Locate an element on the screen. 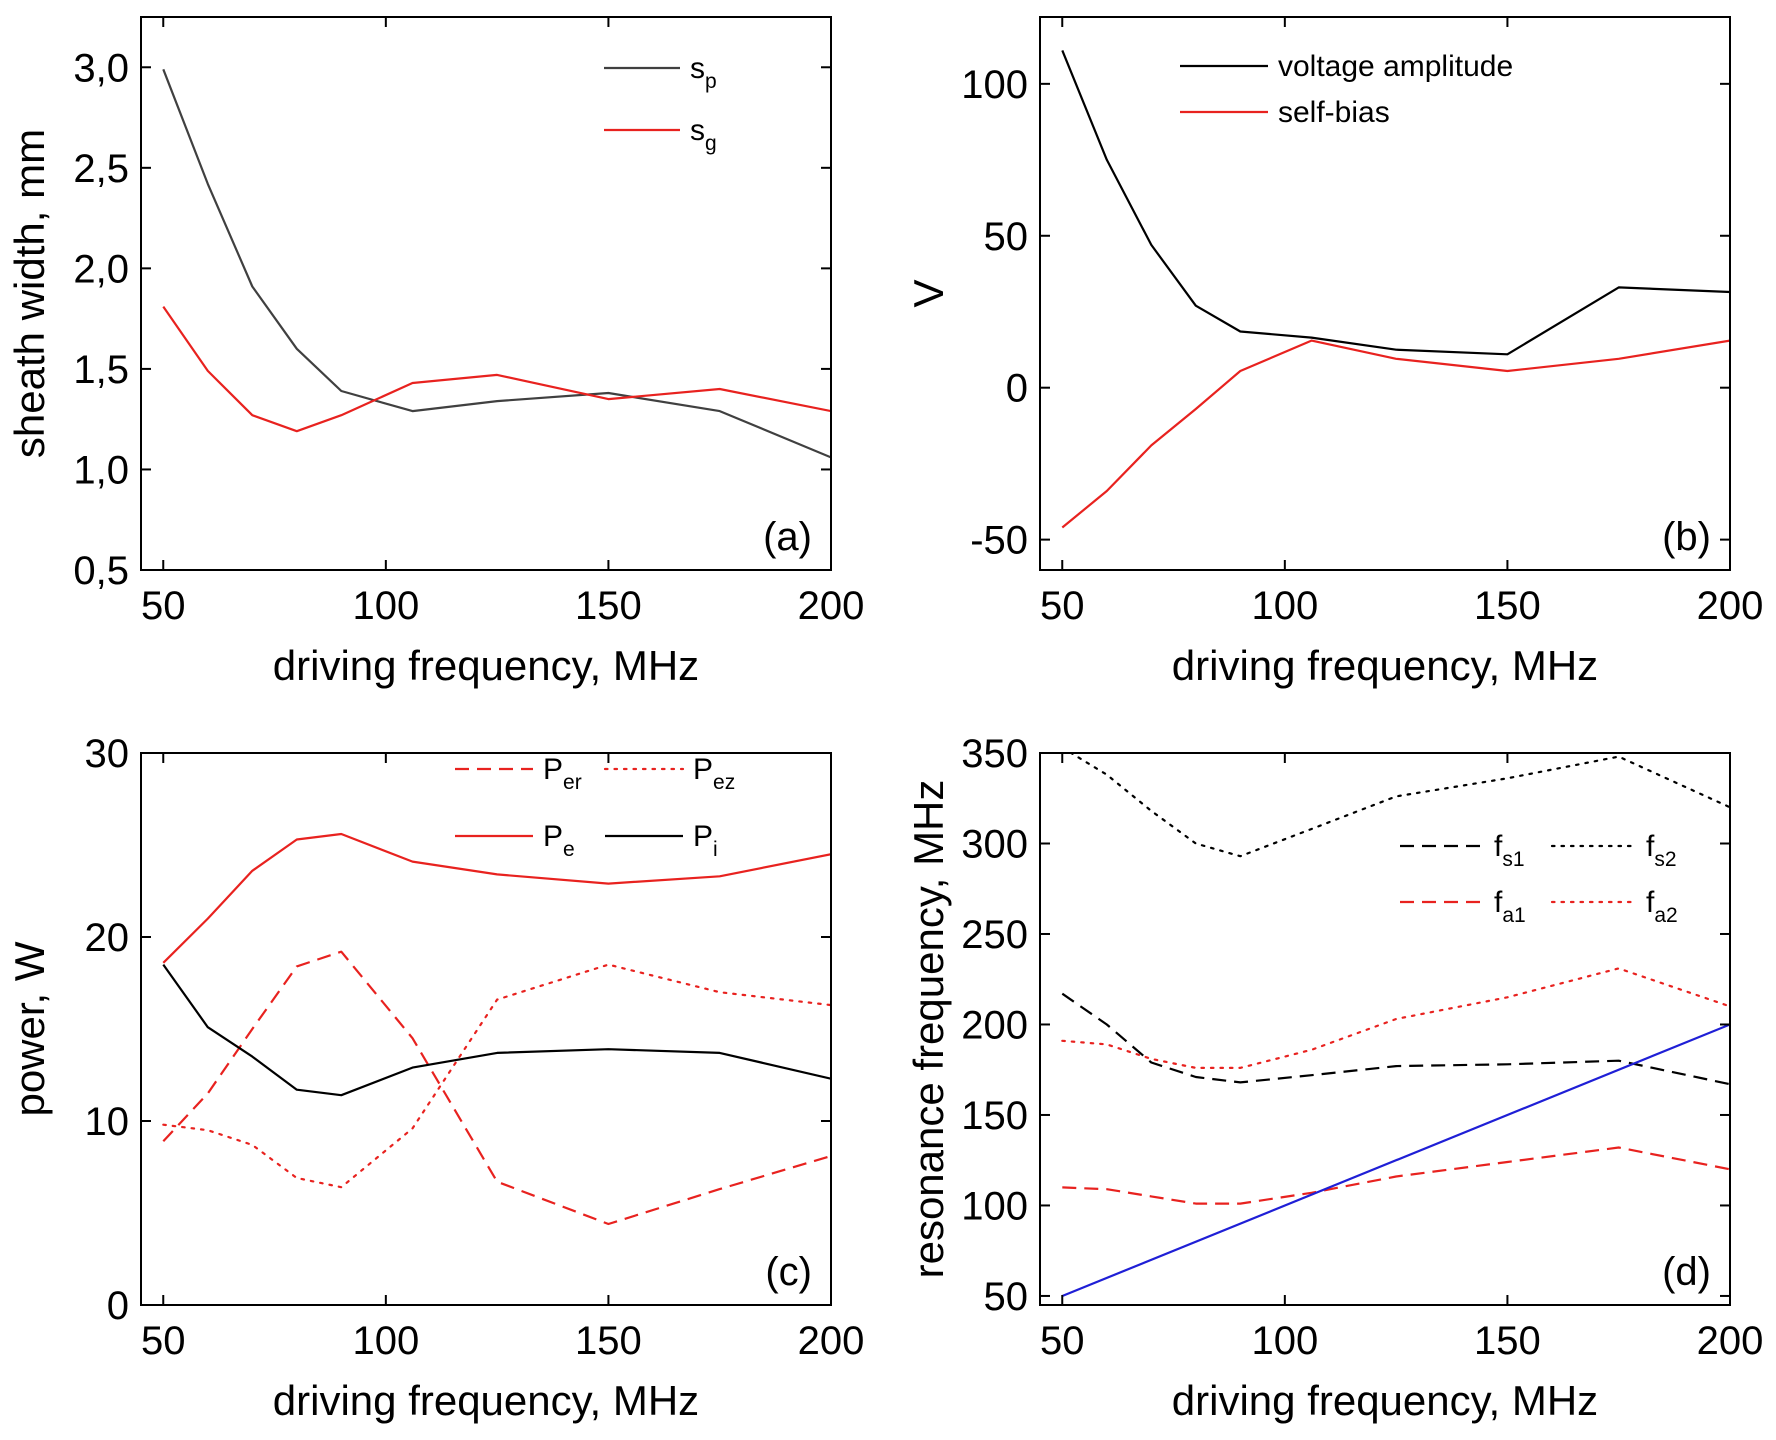 The width and height of the screenshot is (1776, 1440). legend-subscript: s1 is located at coordinates (1513, 859).